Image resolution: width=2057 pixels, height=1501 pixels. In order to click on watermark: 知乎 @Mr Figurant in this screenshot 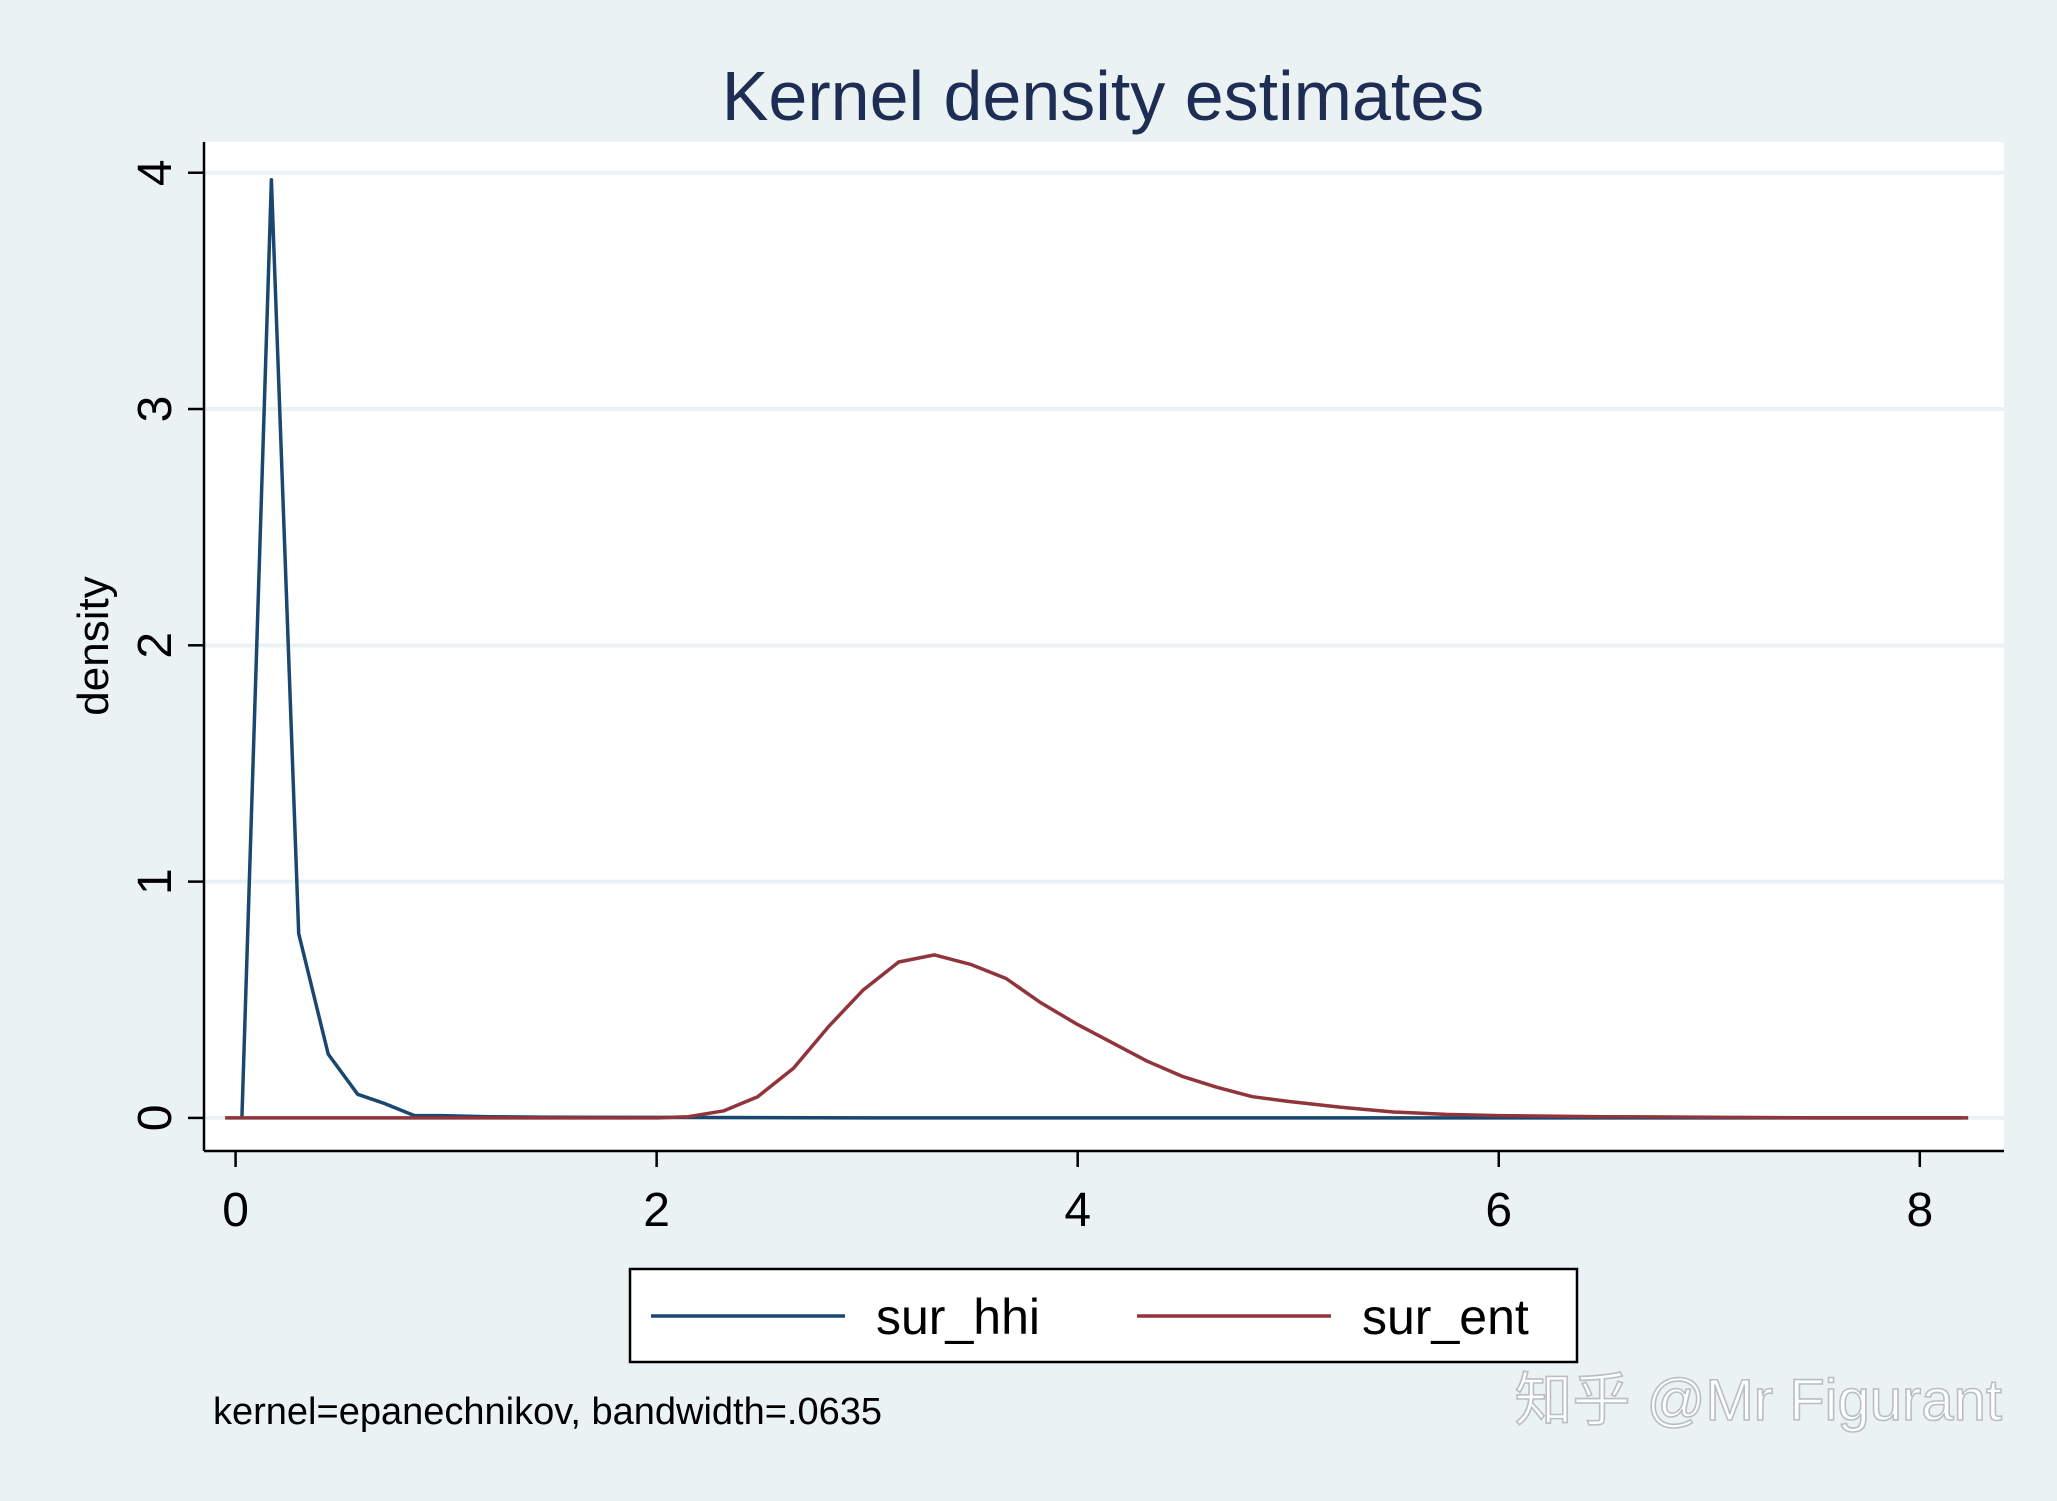, I will do `click(1758, 1400)`.